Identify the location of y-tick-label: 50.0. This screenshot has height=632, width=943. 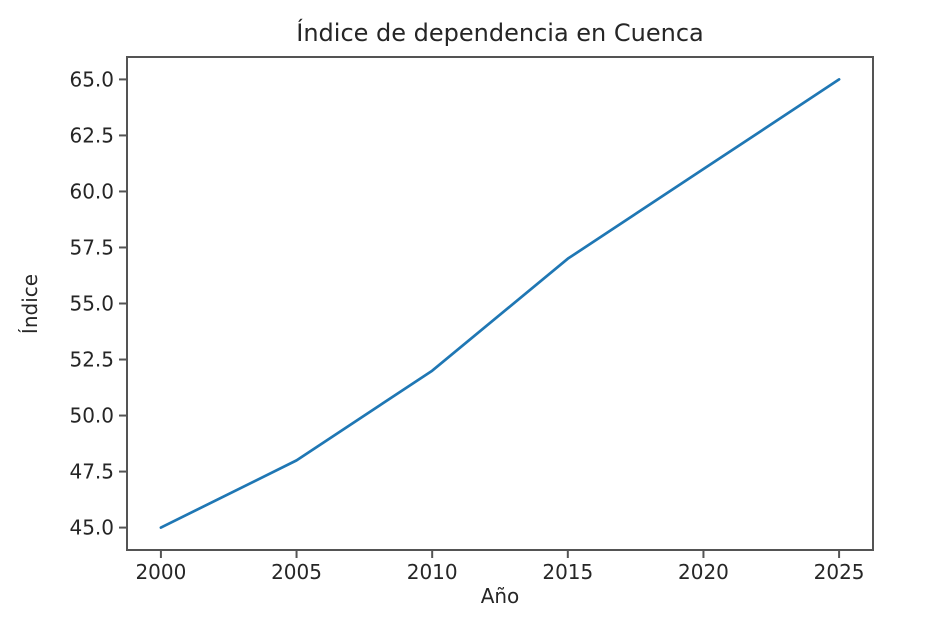
(91, 416).